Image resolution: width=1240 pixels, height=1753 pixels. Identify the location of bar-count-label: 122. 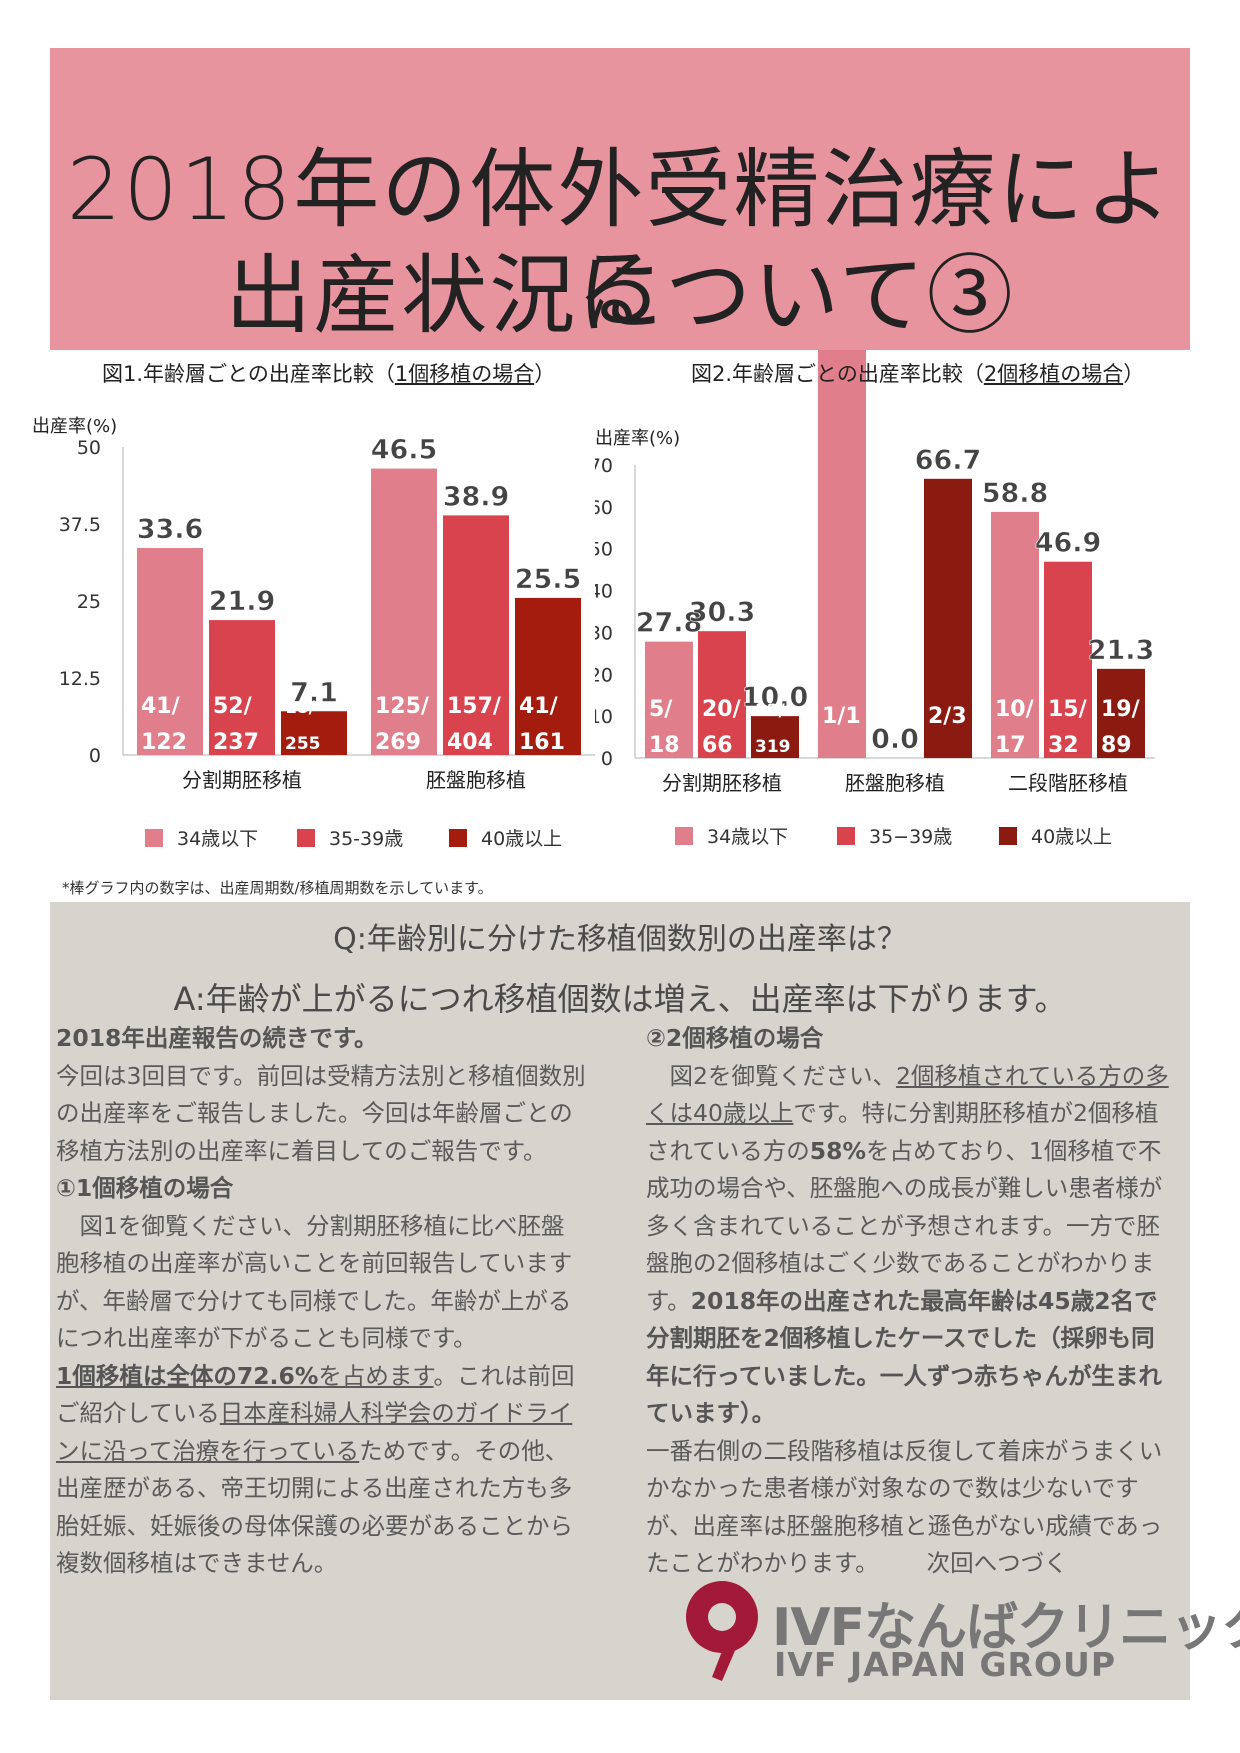
(164, 742).